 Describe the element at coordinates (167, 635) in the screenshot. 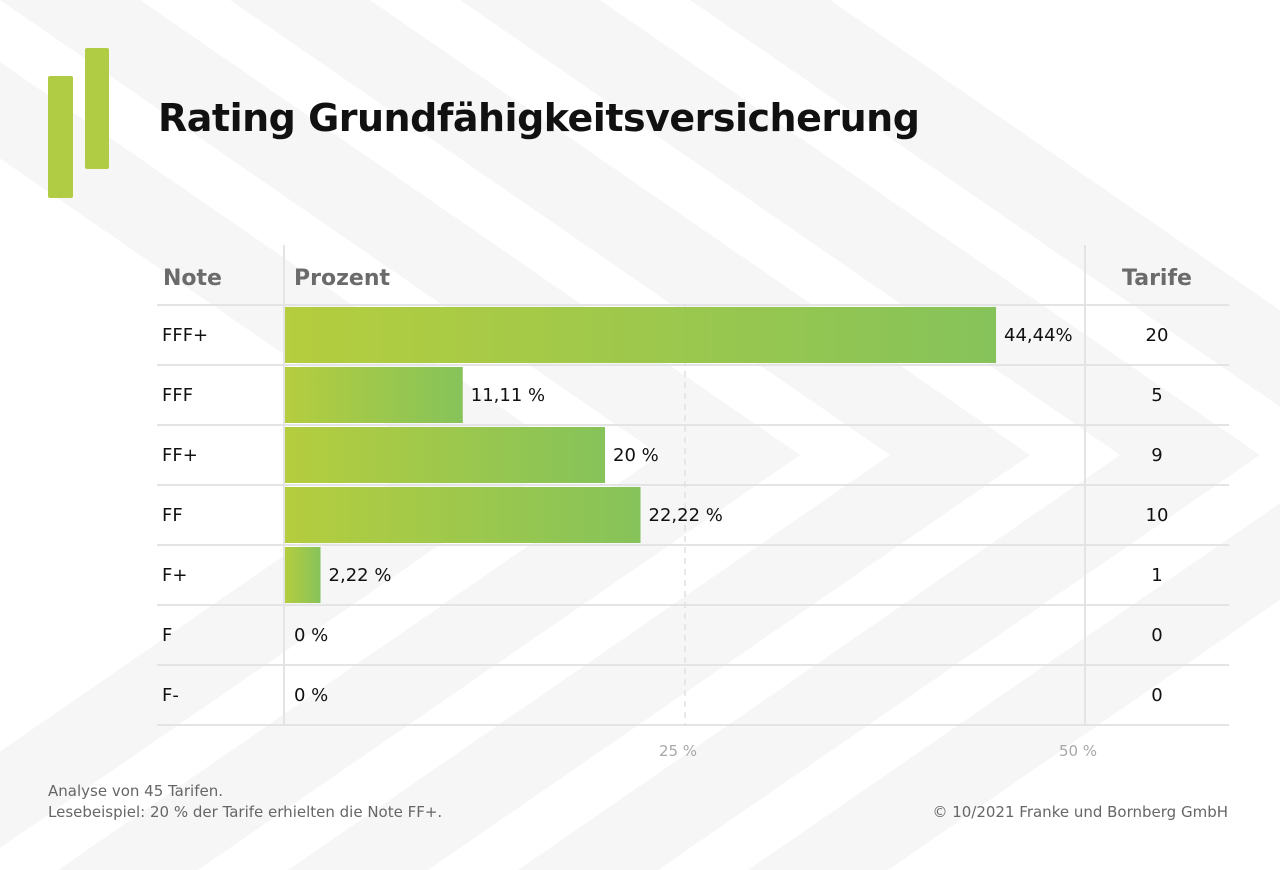

I see `category-label: F` at that location.